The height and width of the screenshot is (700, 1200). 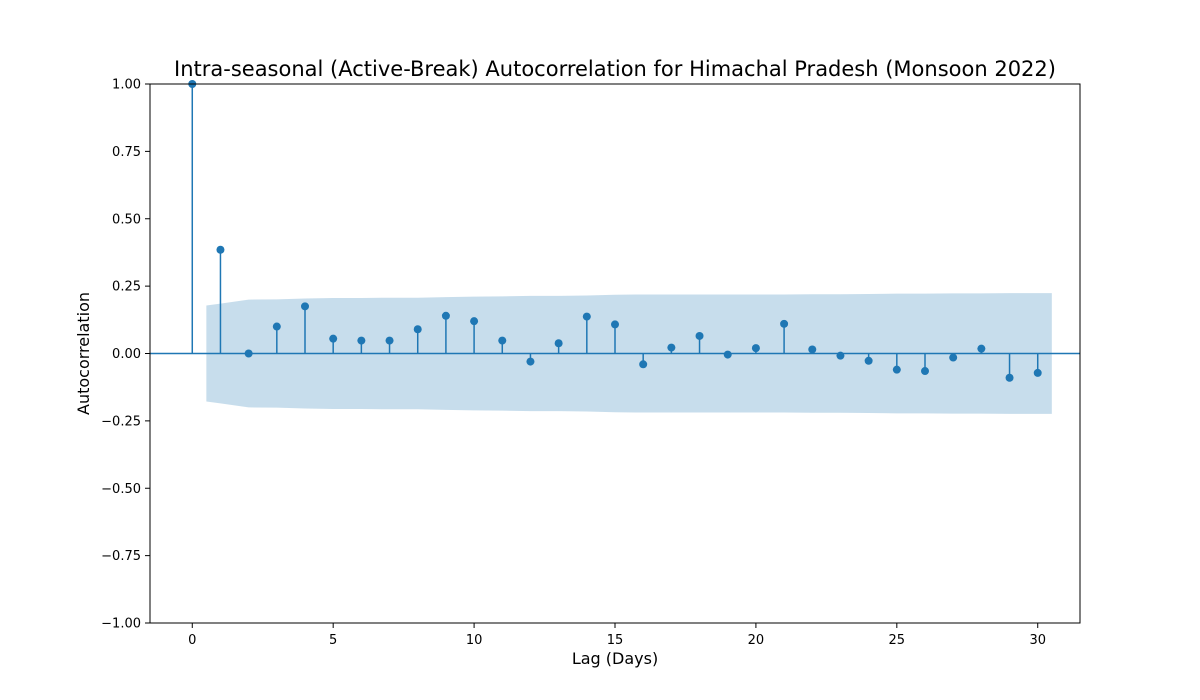 I want to click on y-axis-title: Autocorrelation, so click(x=83, y=353).